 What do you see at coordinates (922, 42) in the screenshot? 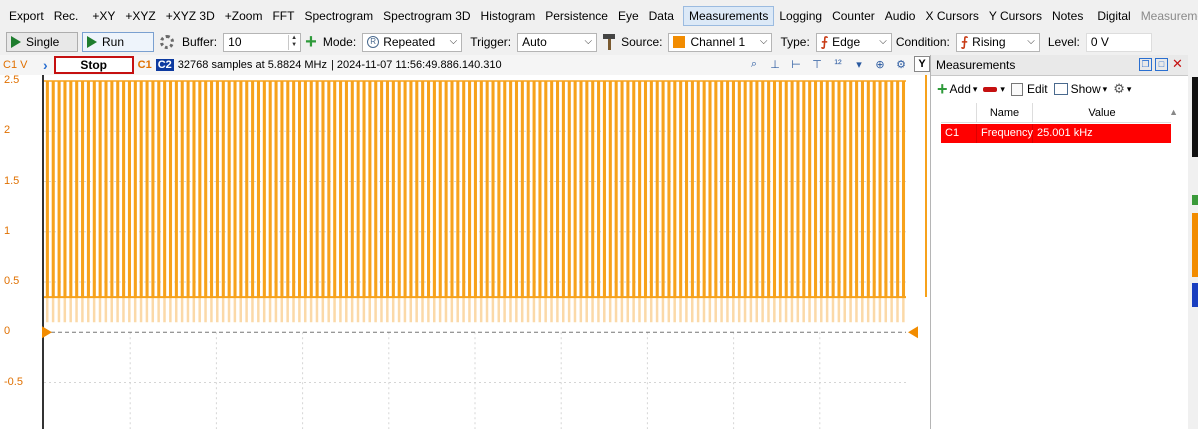
I see `condition-label: Condition:` at bounding box center [922, 42].